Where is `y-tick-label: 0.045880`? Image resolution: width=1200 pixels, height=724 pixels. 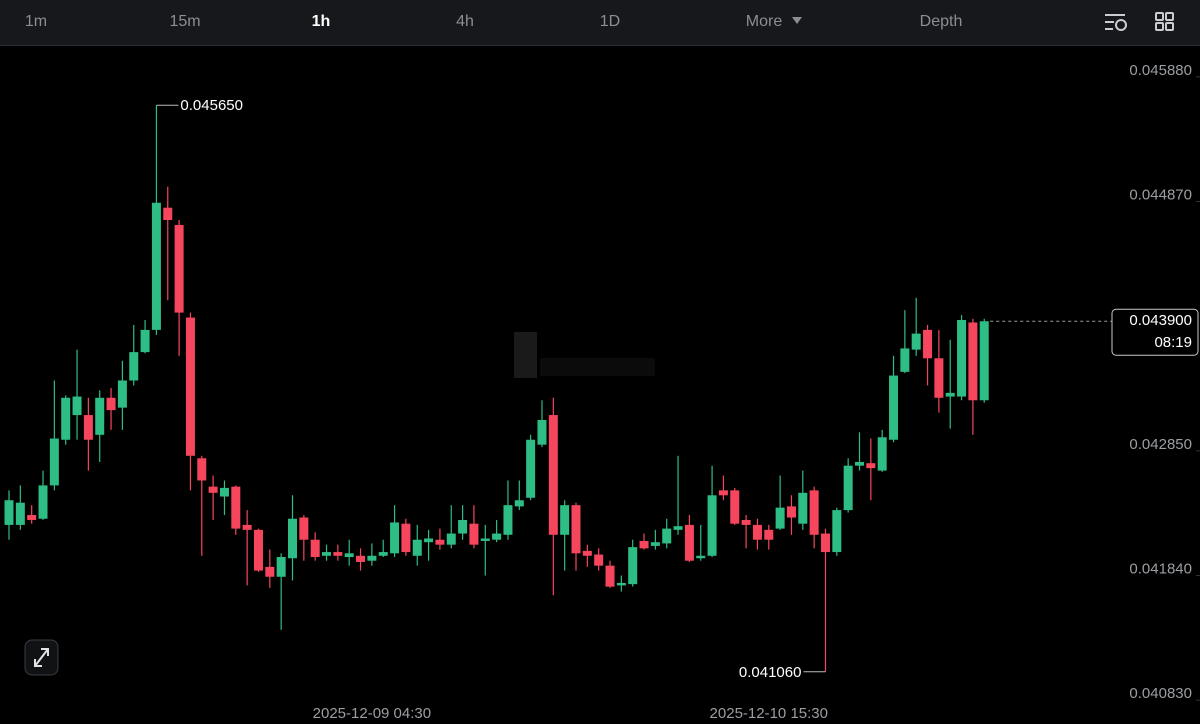
y-tick-label: 0.045880 is located at coordinates (1160, 70).